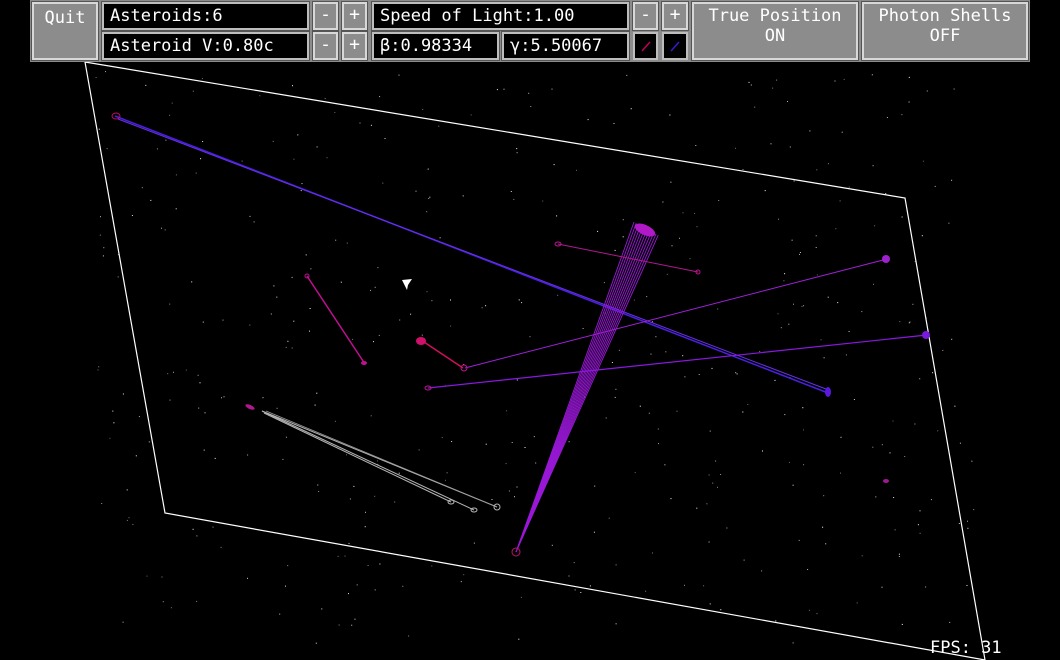 This screenshot has height=660, width=1060. I want to click on quit-button: Quit, so click(65, 31).